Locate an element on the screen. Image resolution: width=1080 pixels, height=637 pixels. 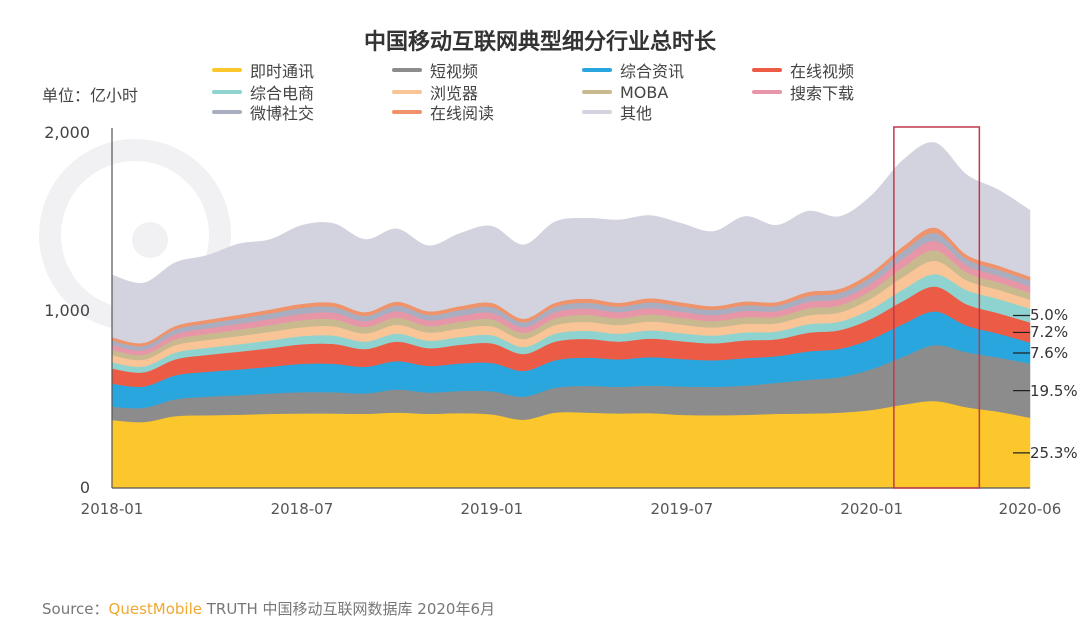
x-tick-label: 2020-01 is located at coordinates (872, 509).